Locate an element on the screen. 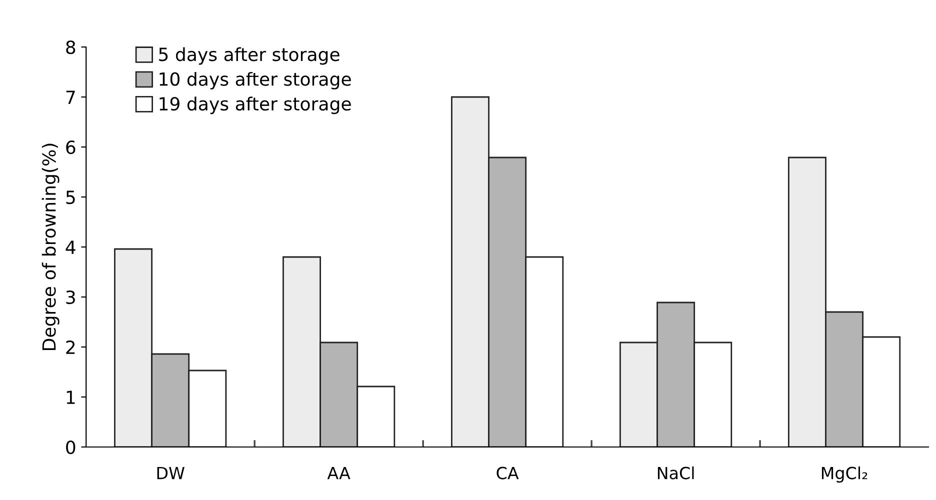  y-tick-label: 1 is located at coordinates (70, 397).